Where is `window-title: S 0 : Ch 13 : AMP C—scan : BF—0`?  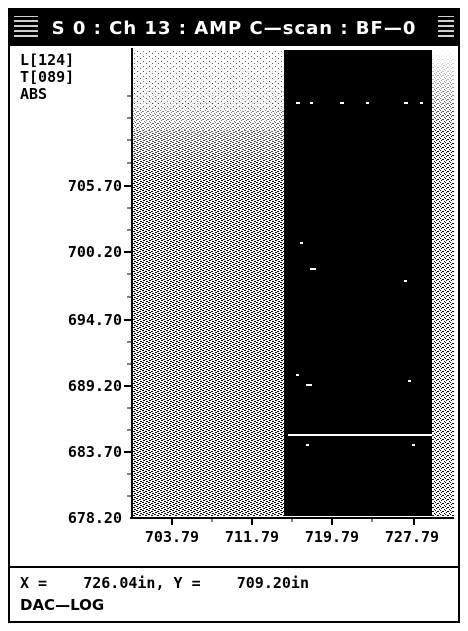
window-title: S 0 : Ch 13 : AMP C—scan : BF—0 is located at coordinates (234, 28).